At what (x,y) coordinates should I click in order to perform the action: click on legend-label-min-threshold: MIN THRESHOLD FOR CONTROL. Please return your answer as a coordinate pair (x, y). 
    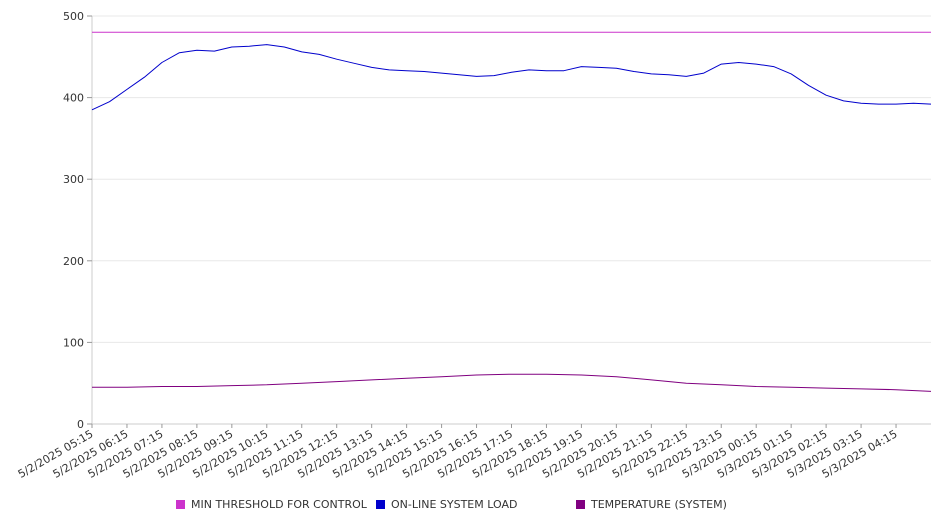
    Looking at the image, I should click on (279, 504).